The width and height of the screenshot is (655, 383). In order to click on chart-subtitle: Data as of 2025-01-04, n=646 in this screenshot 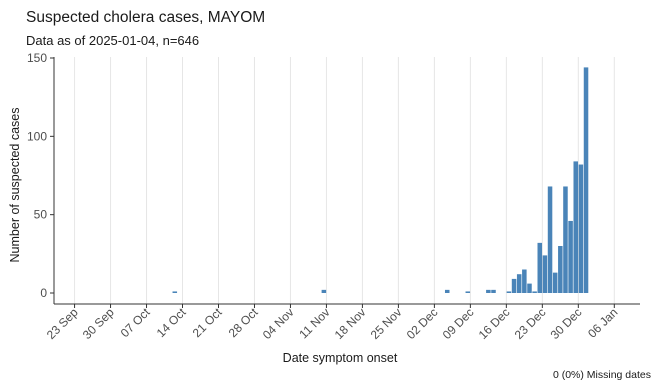, I will do `click(113, 40)`.